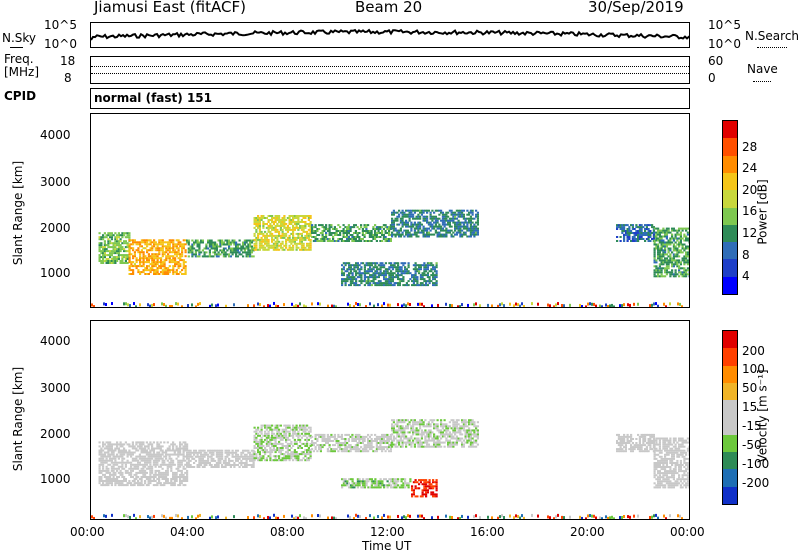 This screenshot has height=554, width=800. I want to click on power-tick-24: 24, so click(750, 168).